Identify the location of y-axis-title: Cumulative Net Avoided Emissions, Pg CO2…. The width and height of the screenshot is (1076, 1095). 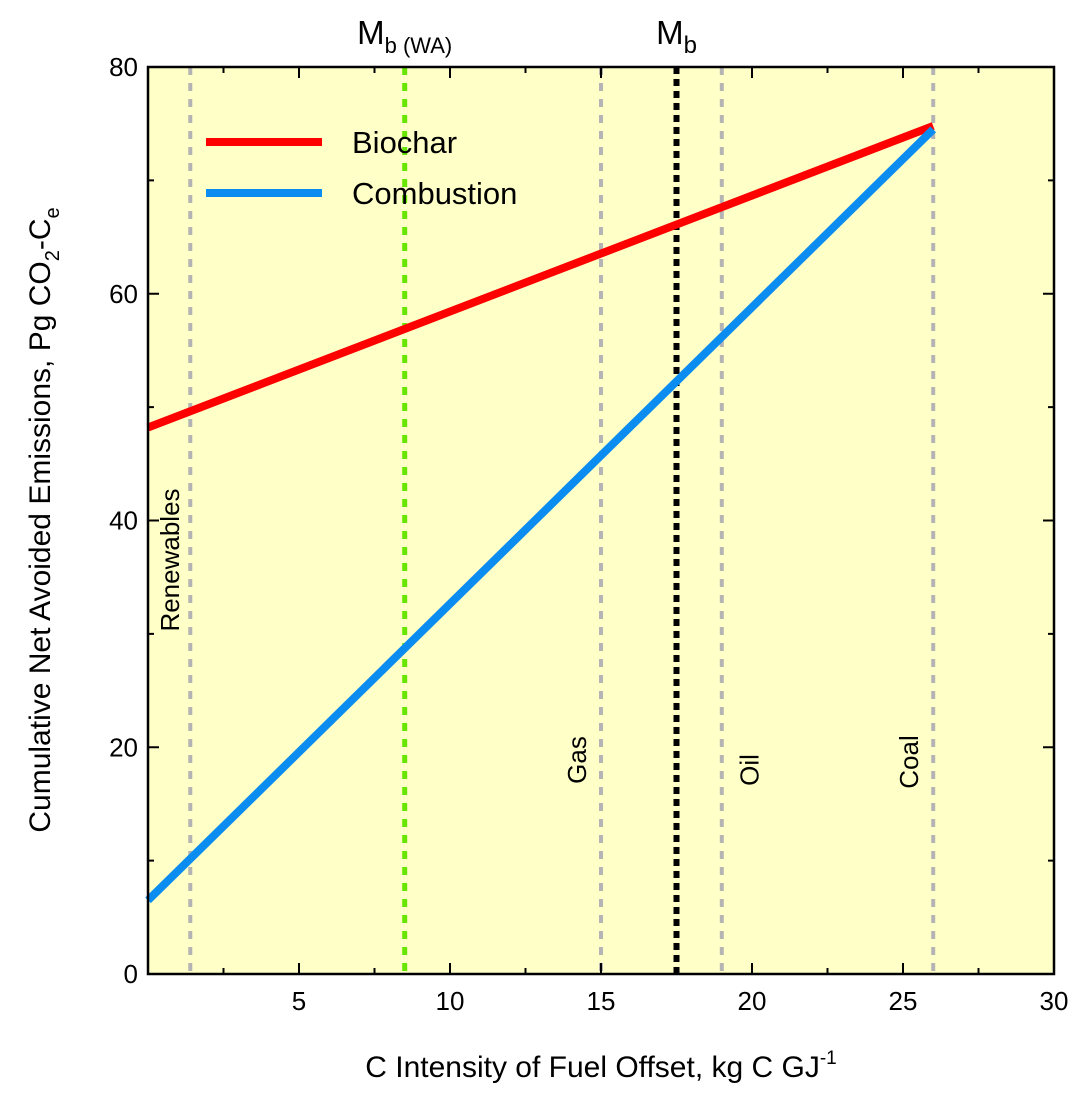
(44, 519).